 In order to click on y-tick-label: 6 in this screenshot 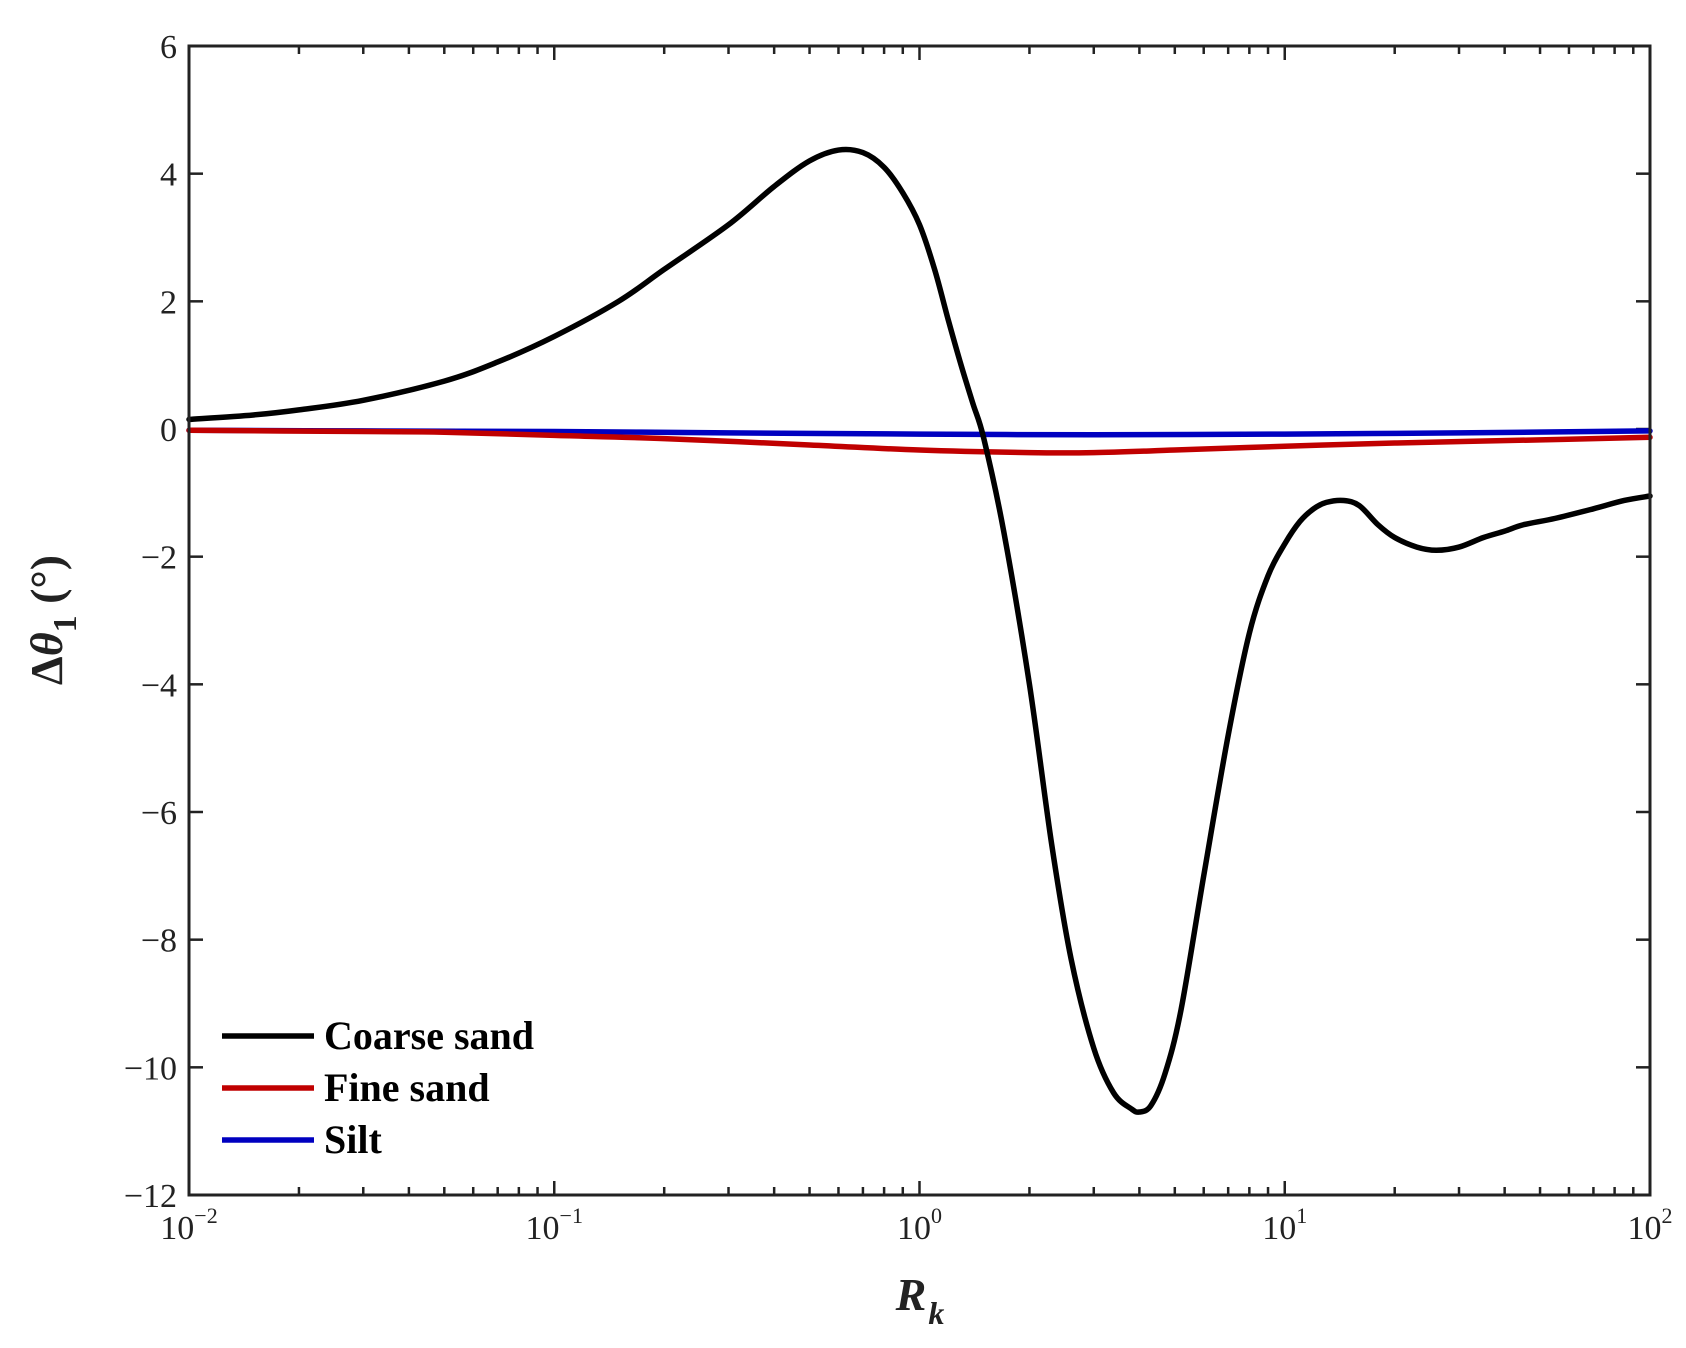, I will do `click(168, 47)`.